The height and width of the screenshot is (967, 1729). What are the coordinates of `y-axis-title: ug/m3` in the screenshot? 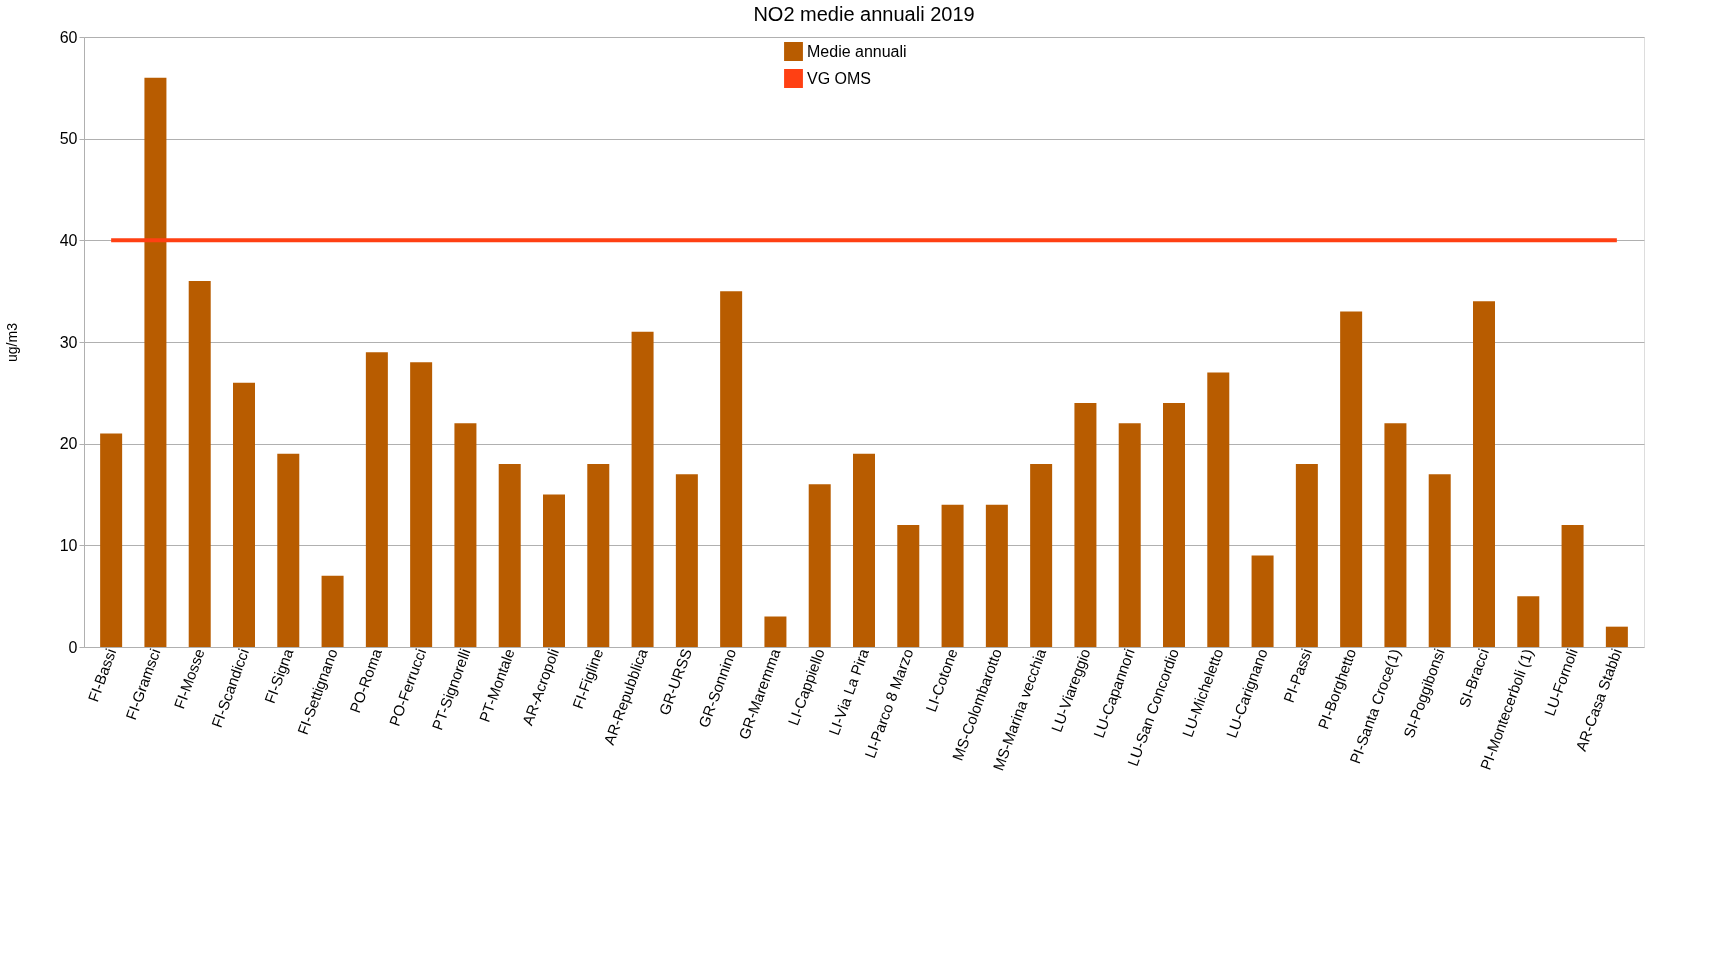 It's located at (11, 342).